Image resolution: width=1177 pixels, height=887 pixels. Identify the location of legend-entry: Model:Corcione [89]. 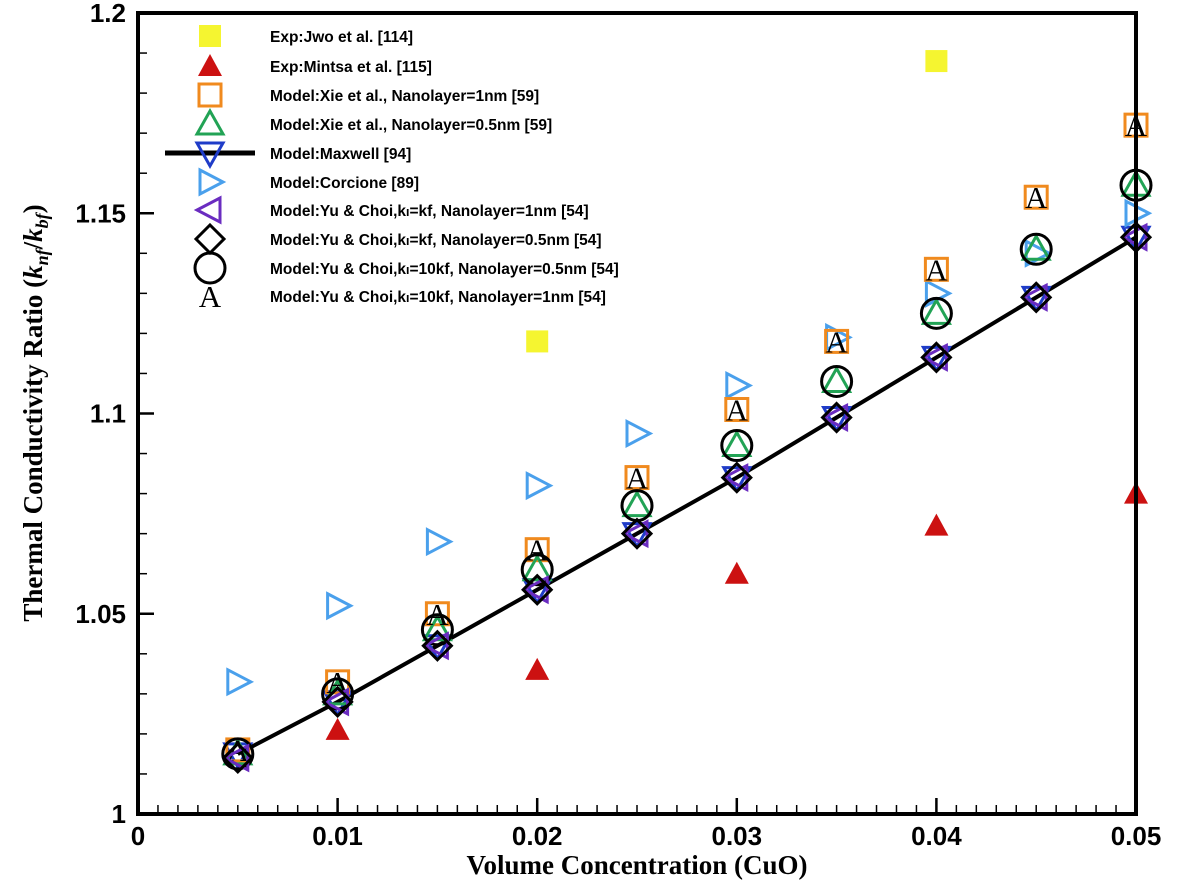
(309, 182).